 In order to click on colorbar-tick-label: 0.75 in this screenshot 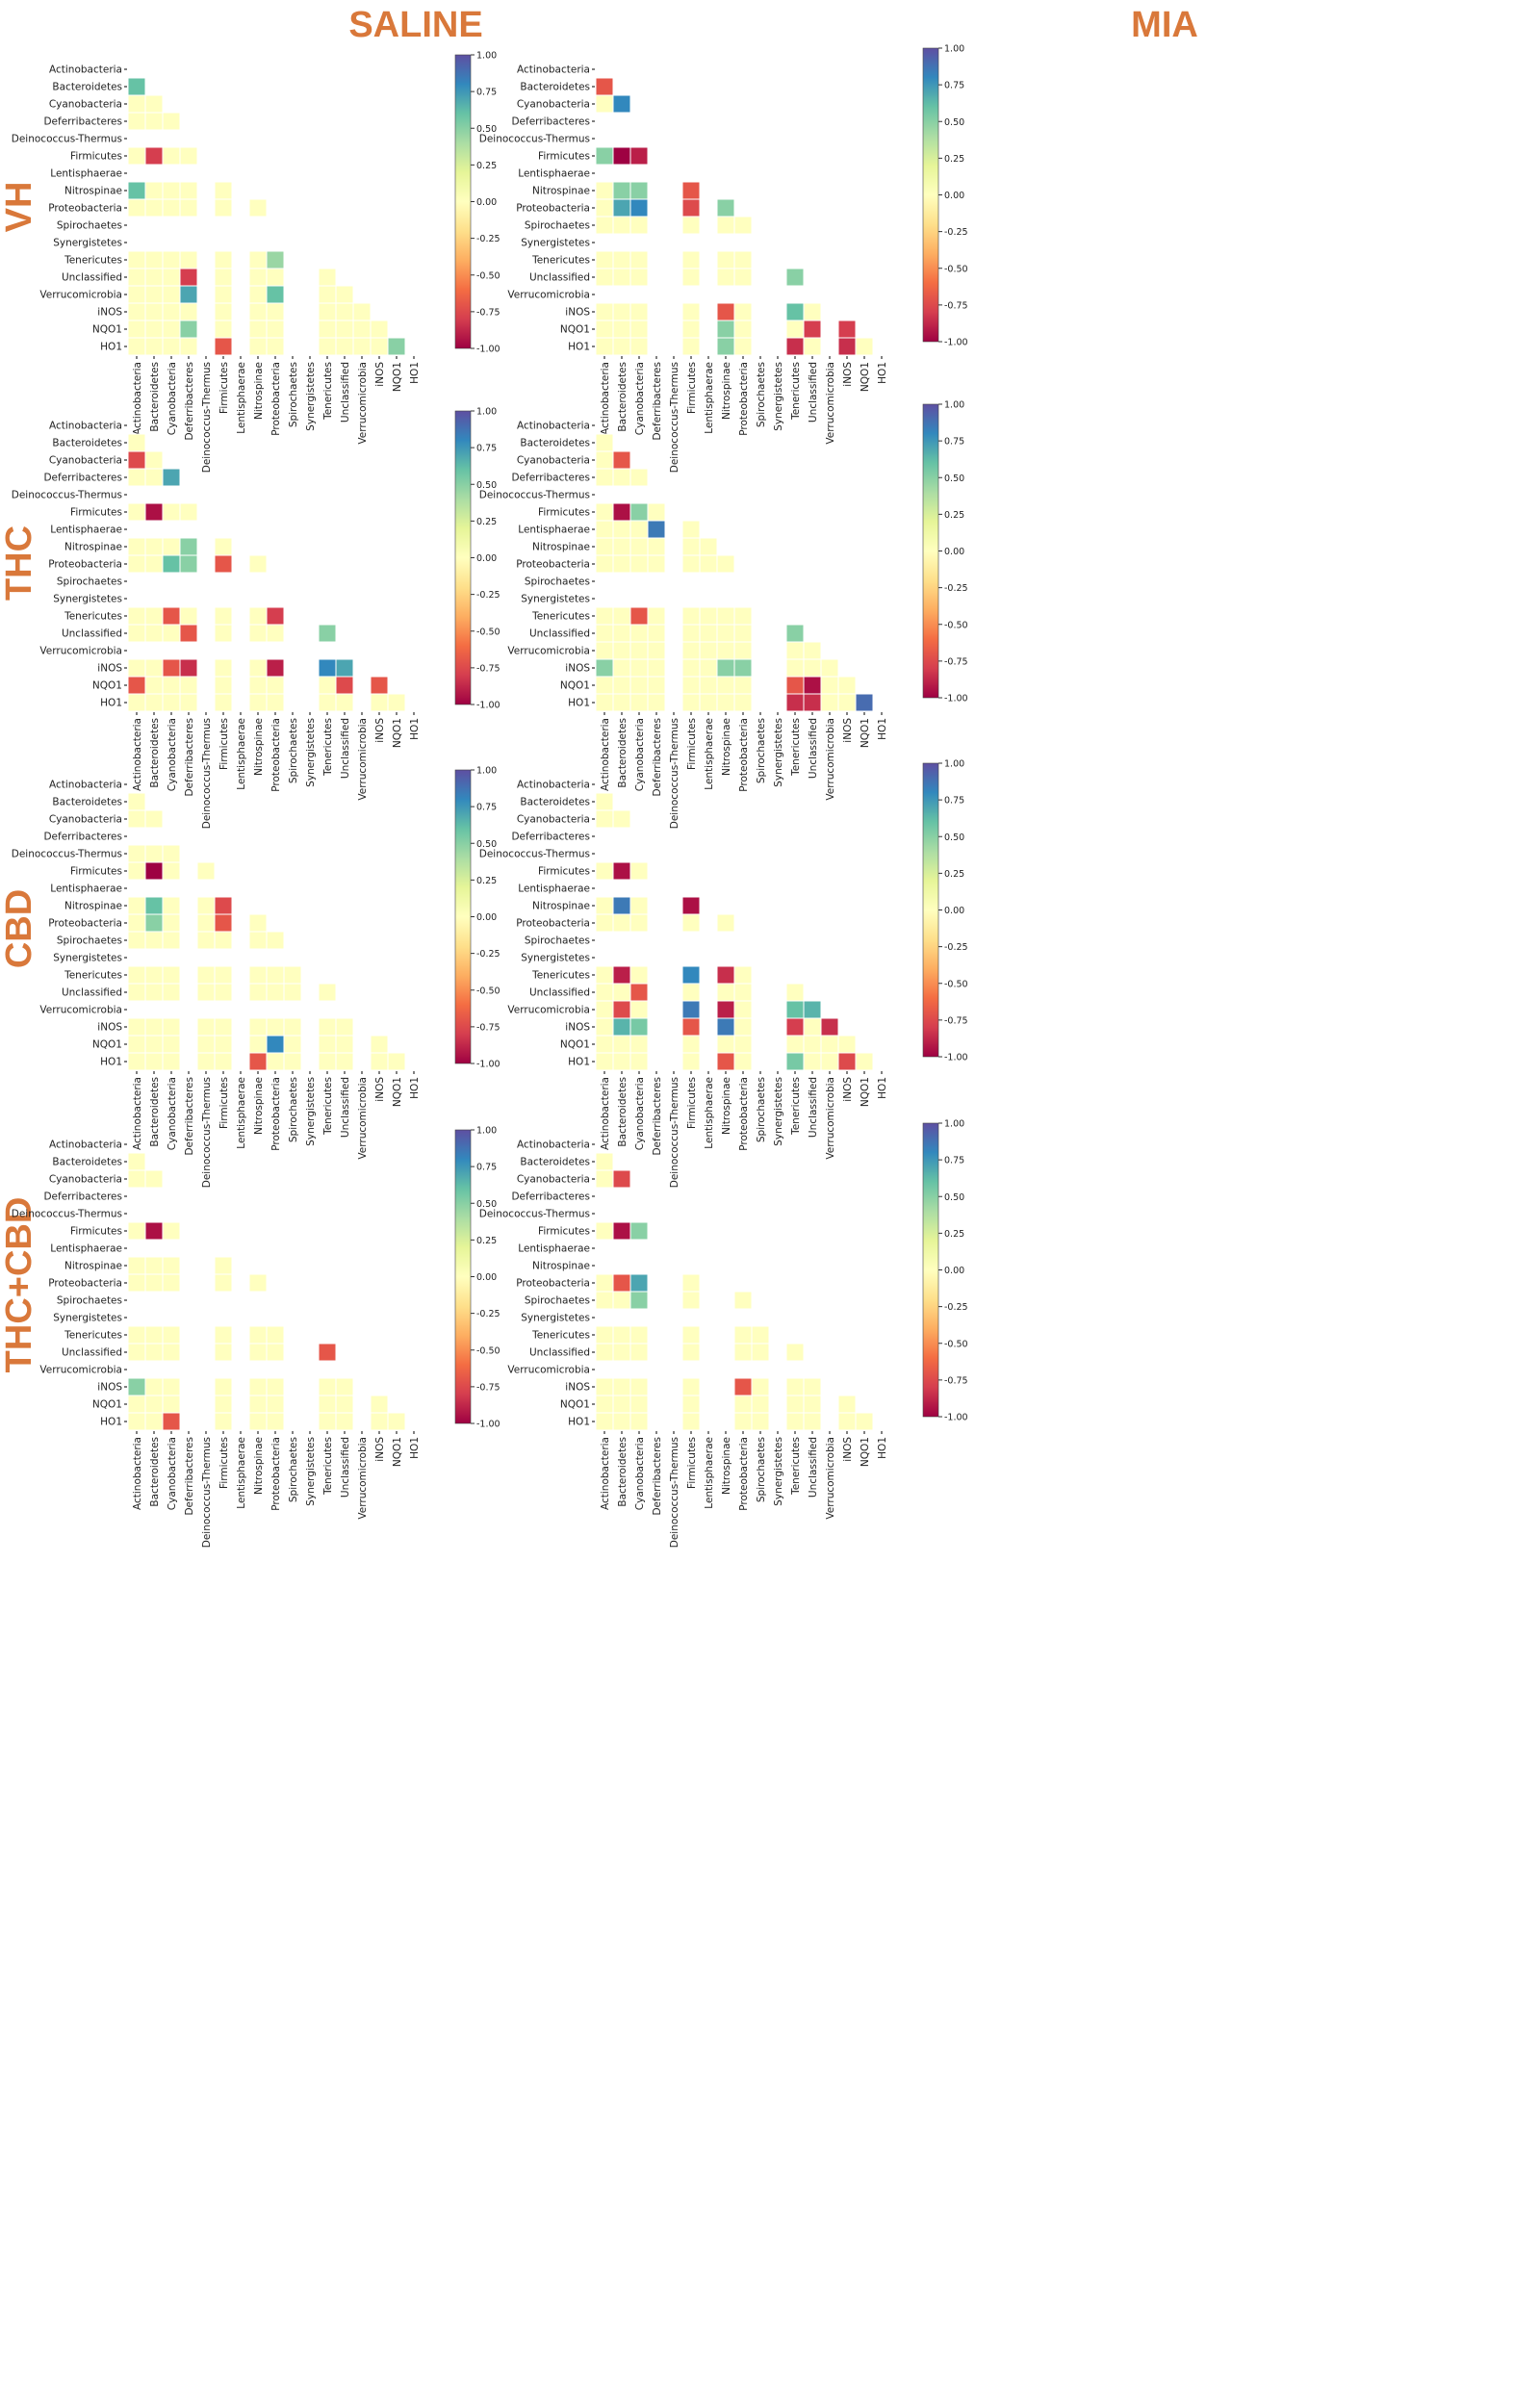, I will do `click(486, 1168)`.